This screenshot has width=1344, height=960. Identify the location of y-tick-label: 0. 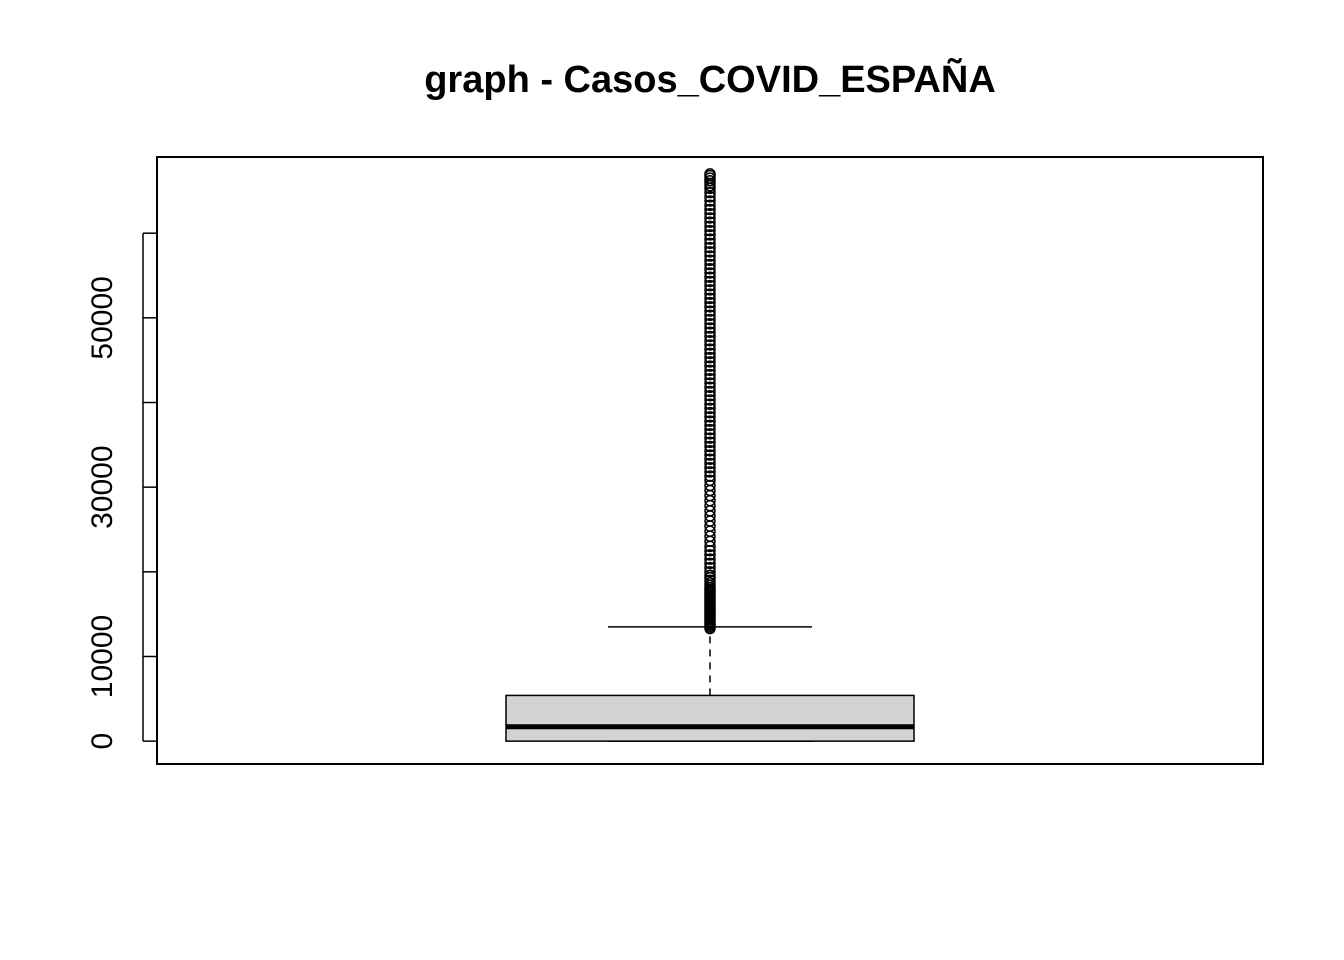
(102, 741).